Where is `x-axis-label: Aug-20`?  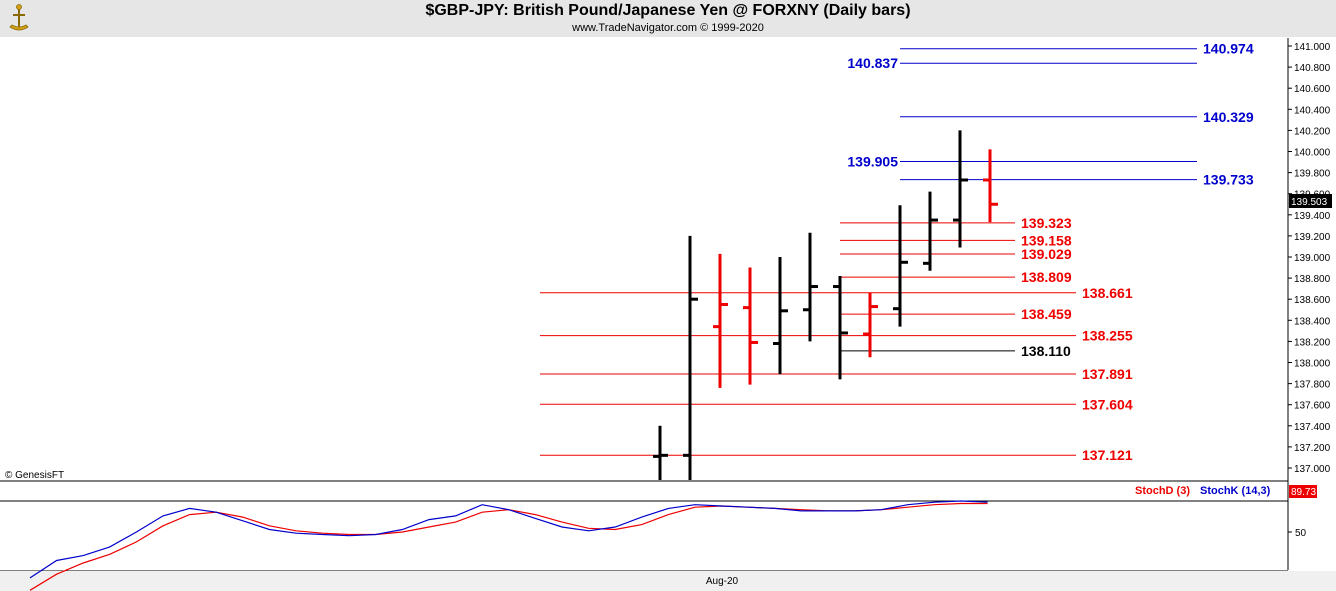 x-axis-label: Aug-20 is located at coordinates (722, 581).